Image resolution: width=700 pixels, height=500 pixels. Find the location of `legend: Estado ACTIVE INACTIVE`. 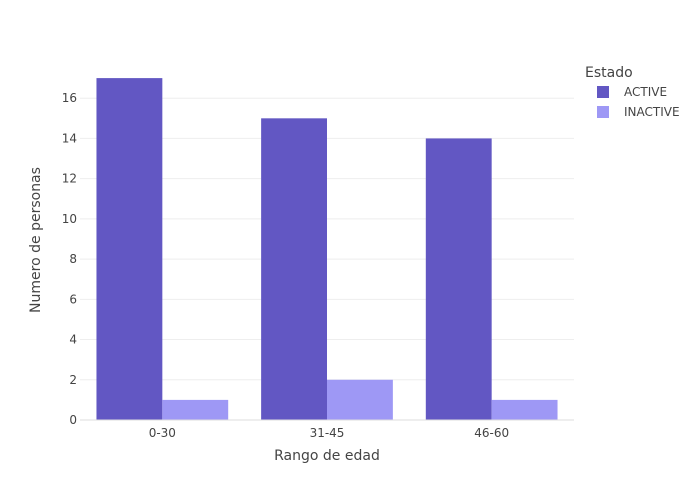

legend: Estado ACTIVE INACTIVE is located at coordinates (632, 92).